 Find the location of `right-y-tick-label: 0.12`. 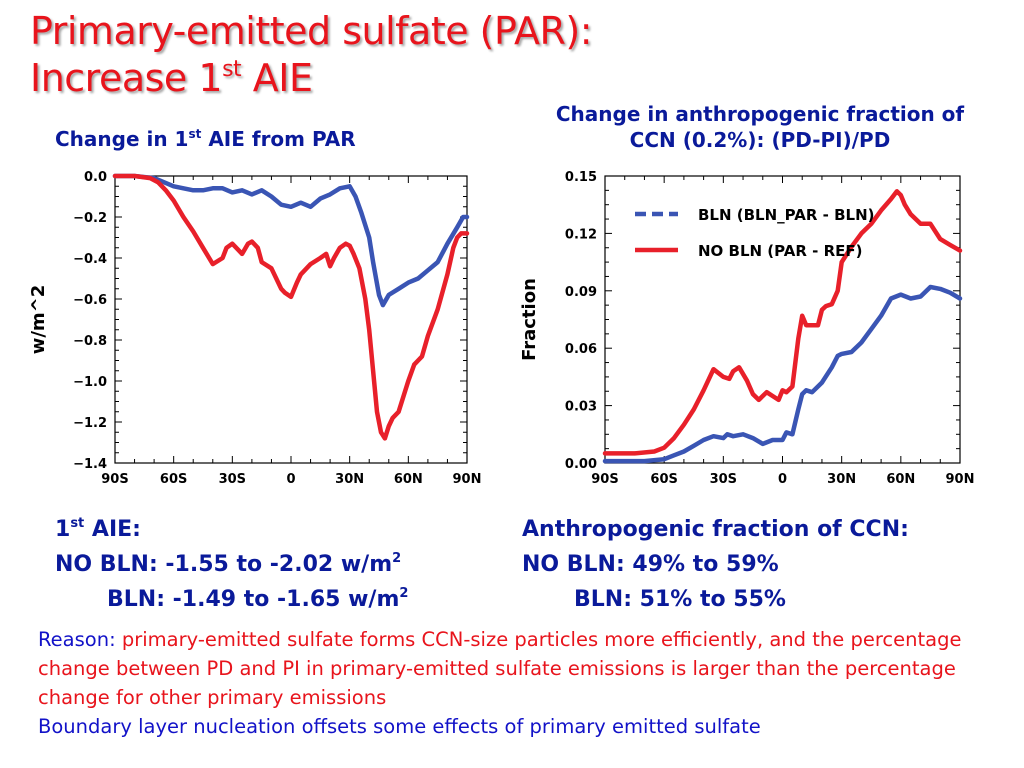

right-y-tick-label: 0.12 is located at coordinates (581, 234).